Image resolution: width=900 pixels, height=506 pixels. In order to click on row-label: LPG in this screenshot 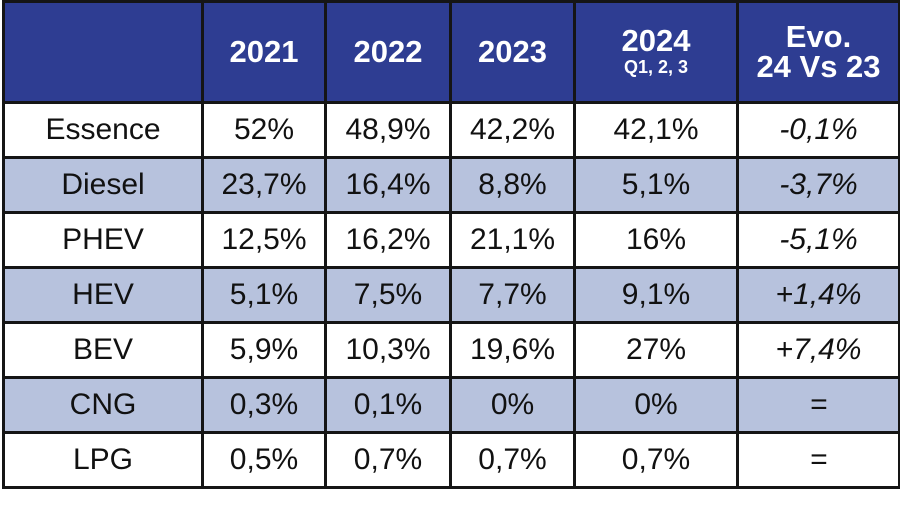, I will do `click(103, 460)`.